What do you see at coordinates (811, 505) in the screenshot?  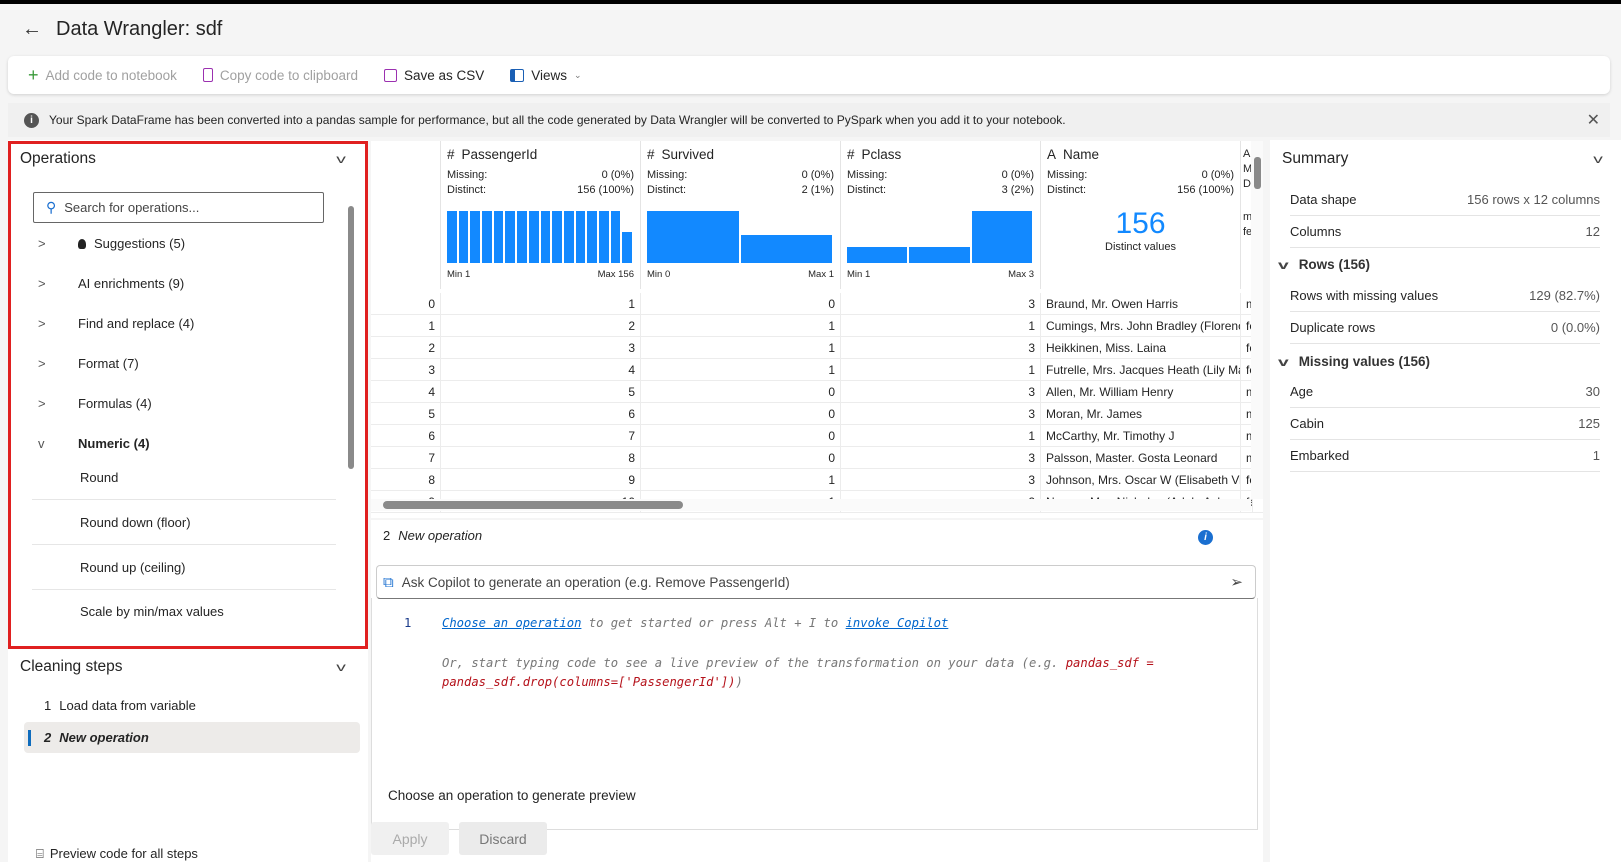 I see `horizontal-scrollbar` at bounding box center [811, 505].